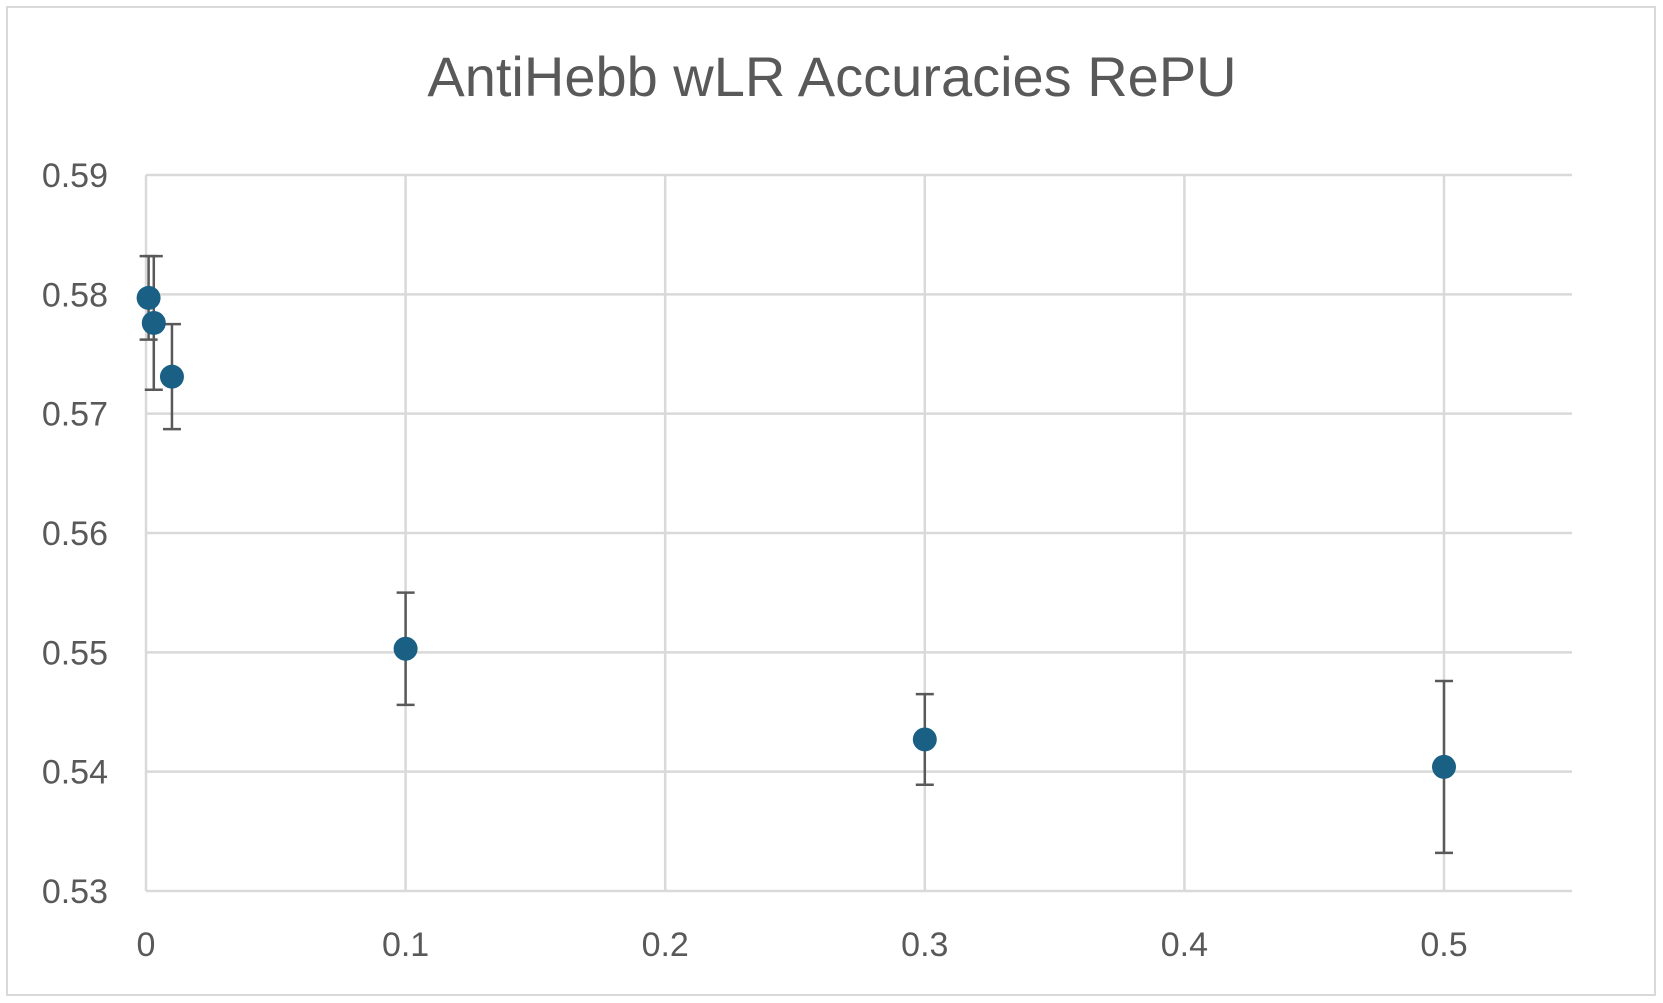 This screenshot has height=1003, width=1663. I want to click on y-tick-label: 0.54, so click(75, 773).